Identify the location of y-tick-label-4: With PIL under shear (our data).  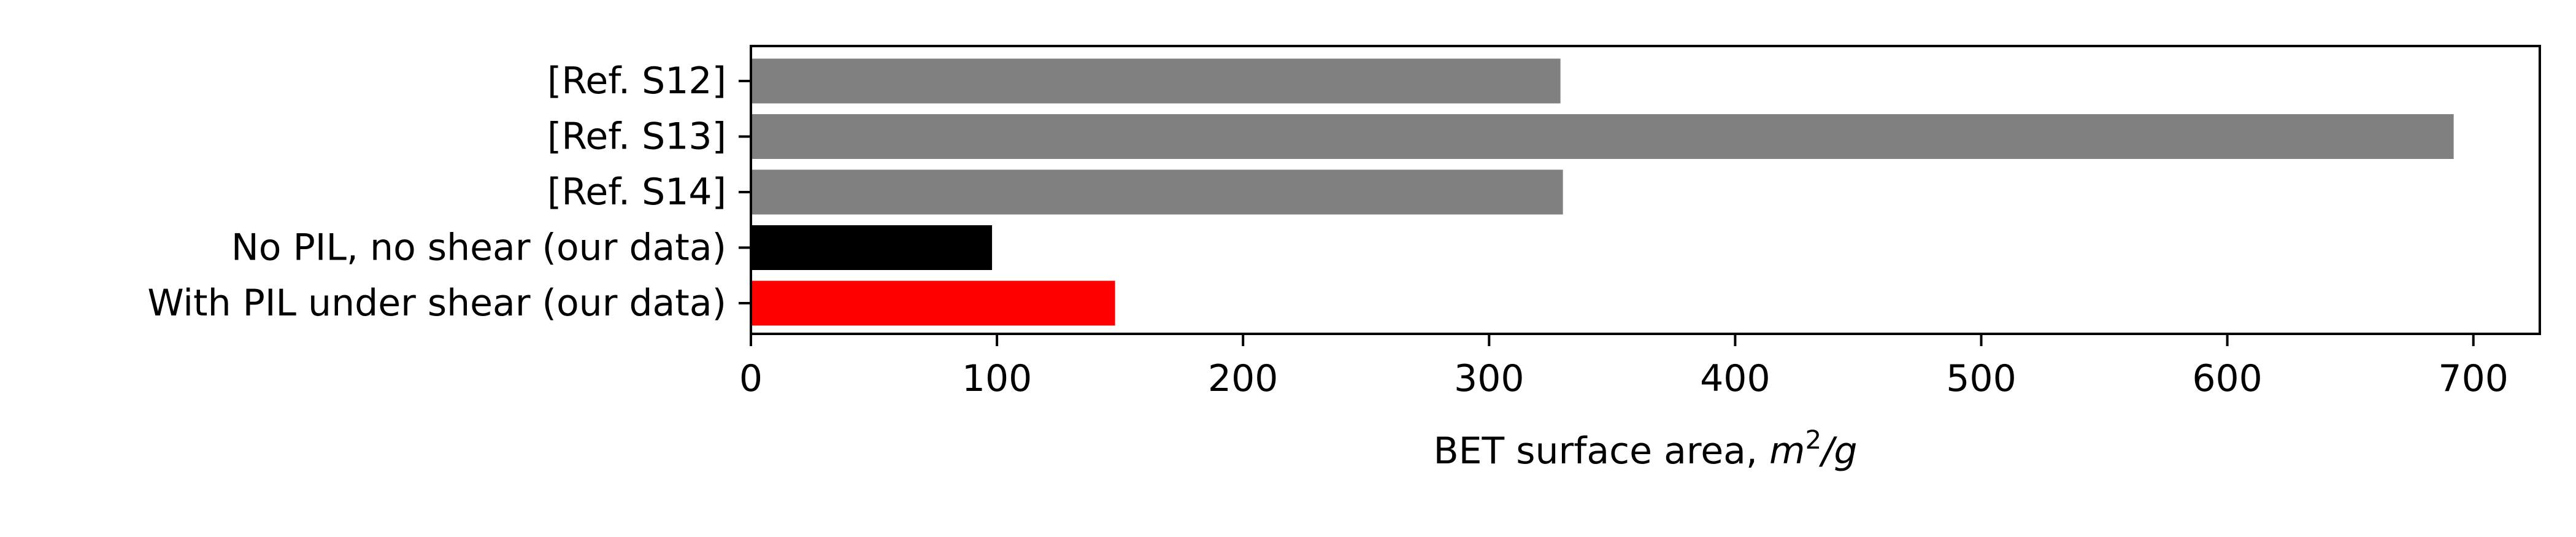
(437, 303).